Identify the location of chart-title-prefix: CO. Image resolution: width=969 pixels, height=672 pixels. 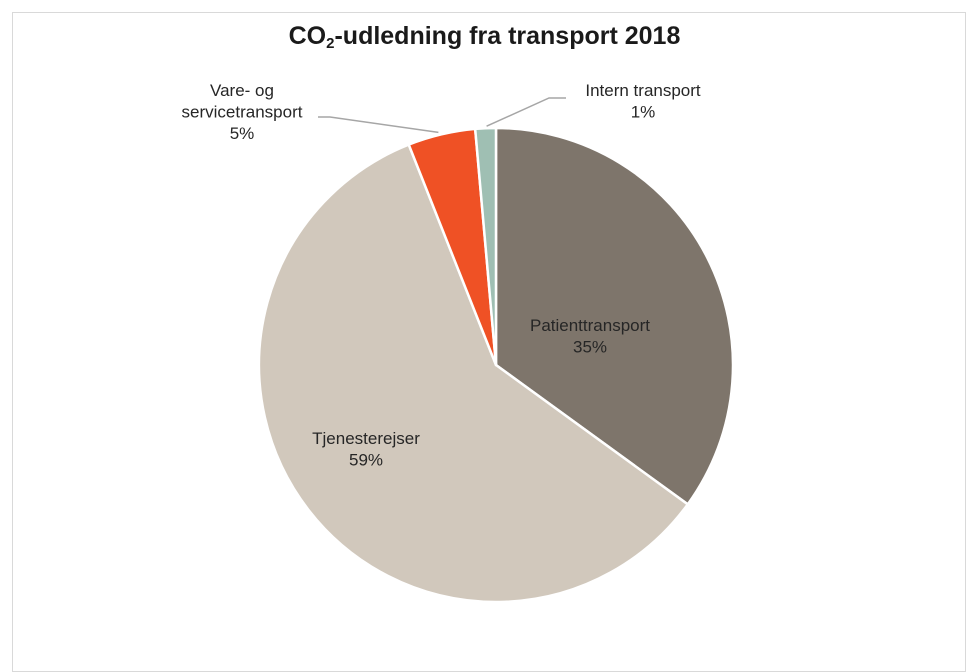
(307, 36).